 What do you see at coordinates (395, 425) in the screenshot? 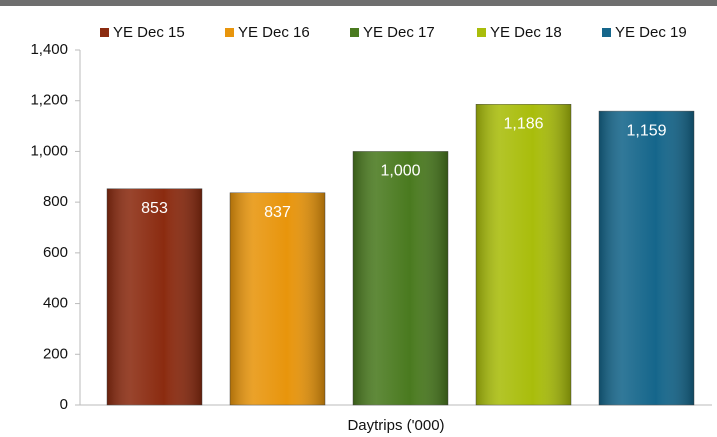
I see `x-axis-label: Daytrips ('000)` at bounding box center [395, 425].